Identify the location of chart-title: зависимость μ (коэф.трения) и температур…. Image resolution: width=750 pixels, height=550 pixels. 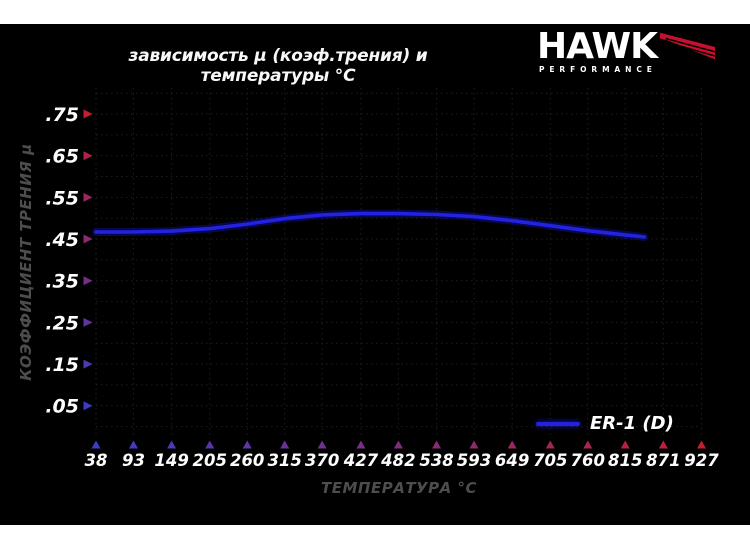
(278, 66).